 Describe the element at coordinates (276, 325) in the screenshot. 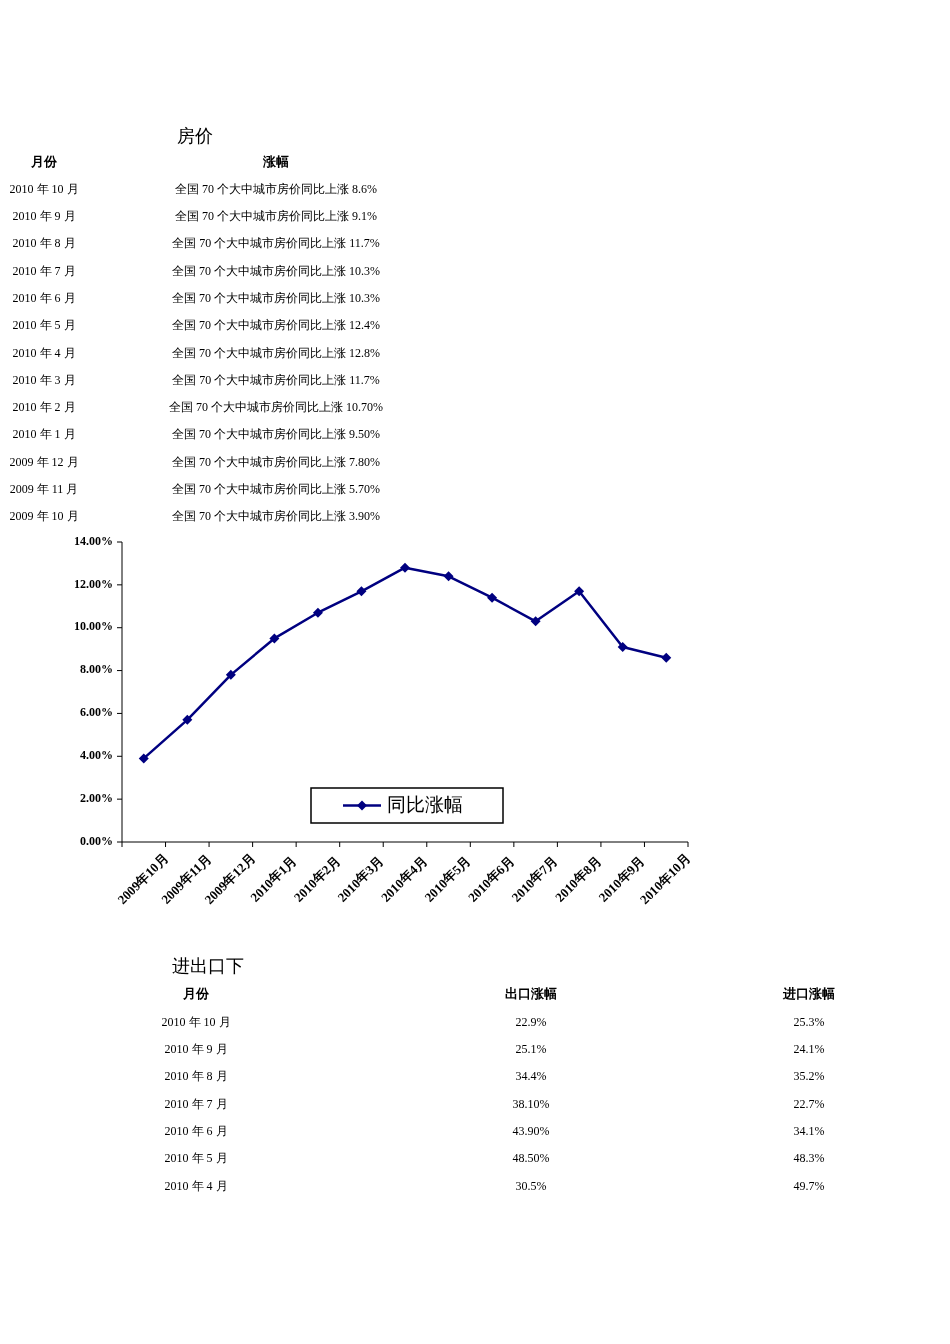

I see `text: 全国 70 个大中城市房价同比上涨 12.4%` at that location.